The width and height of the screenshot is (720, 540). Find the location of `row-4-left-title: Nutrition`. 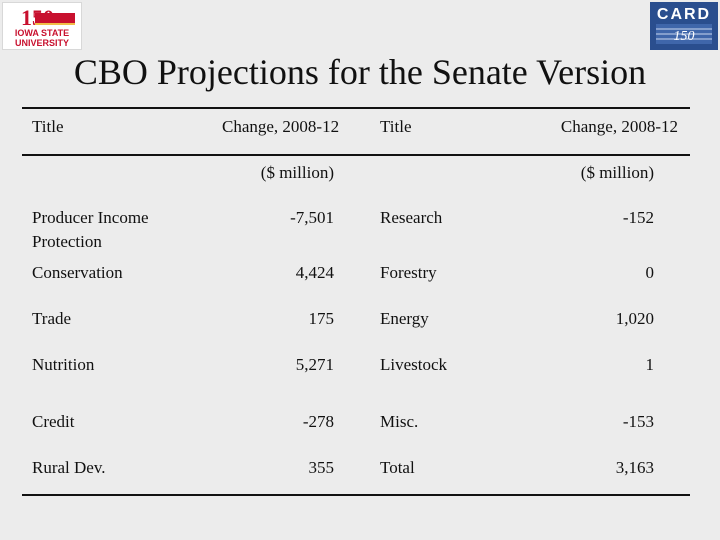

row-4-left-title: Nutrition is located at coordinates (63, 364).